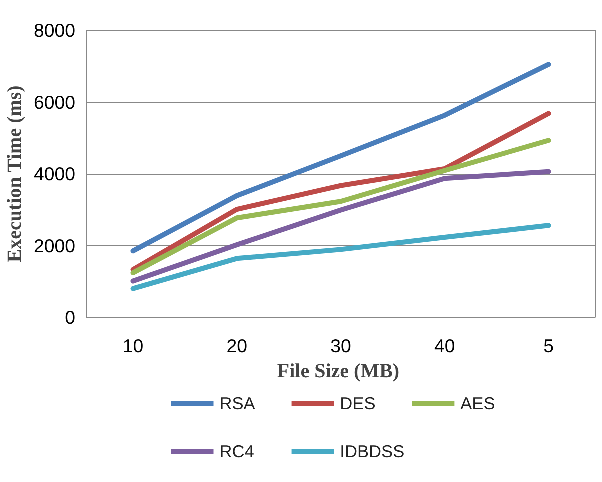 This screenshot has height=482, width=602. I want to click on legend-label: RSA, so click(238, 404).